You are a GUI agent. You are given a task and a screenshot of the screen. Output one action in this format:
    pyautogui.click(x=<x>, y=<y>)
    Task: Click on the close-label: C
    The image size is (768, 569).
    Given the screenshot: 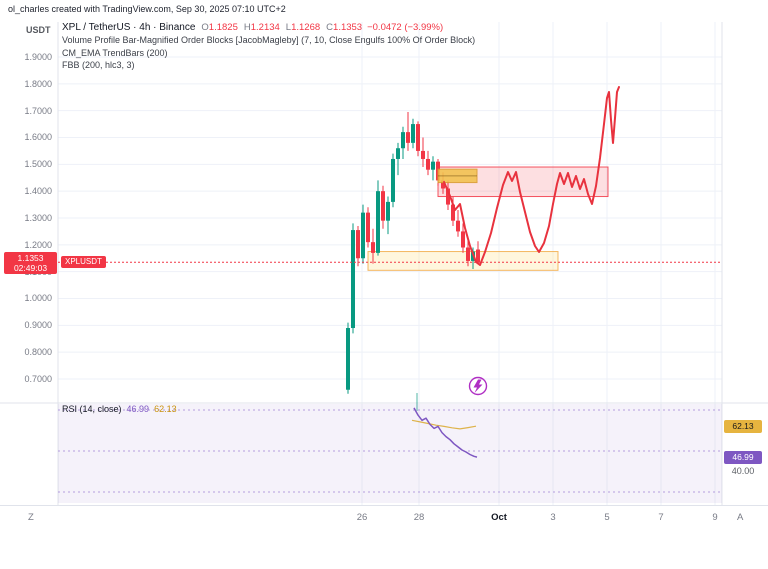 What is the action you would take?
    pyautogui.click(x=330, y=27)
    